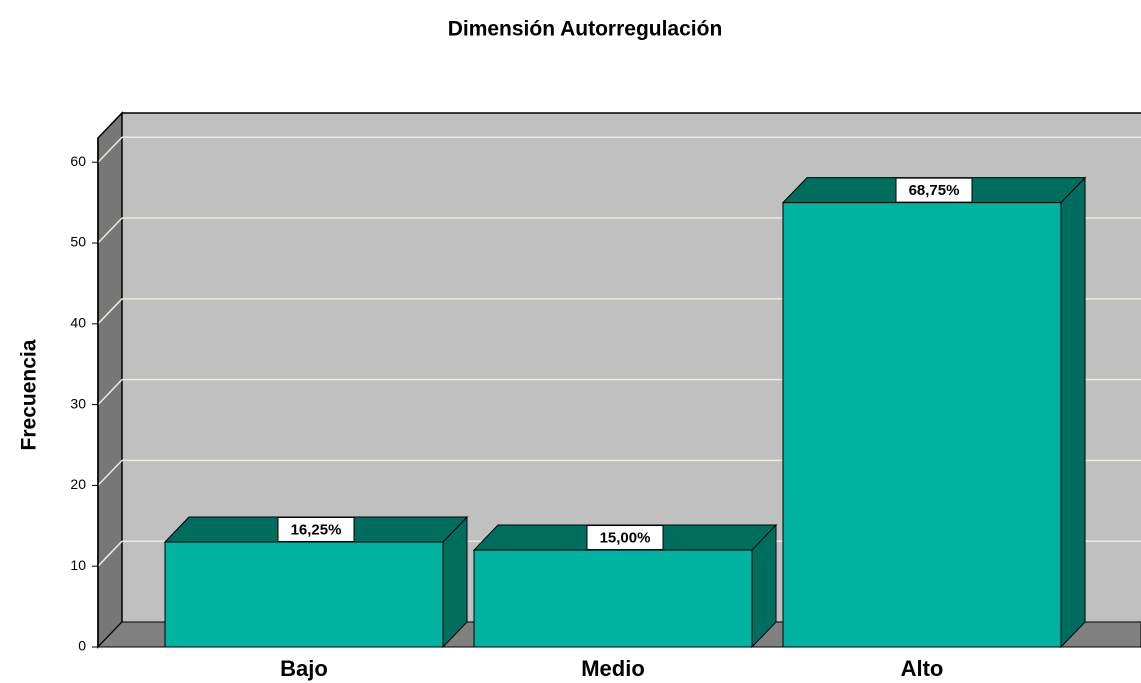  Describe the element at coordinates (82, 646) in the screenshot. I see `y-tick-label: 0` at that location.